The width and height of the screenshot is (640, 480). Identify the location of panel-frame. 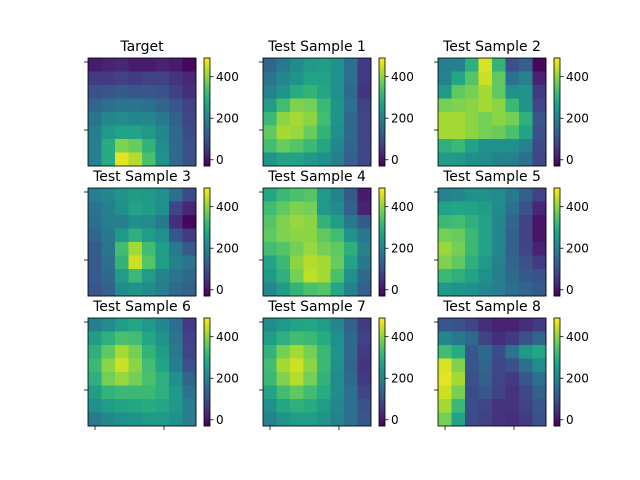
(492, 372).